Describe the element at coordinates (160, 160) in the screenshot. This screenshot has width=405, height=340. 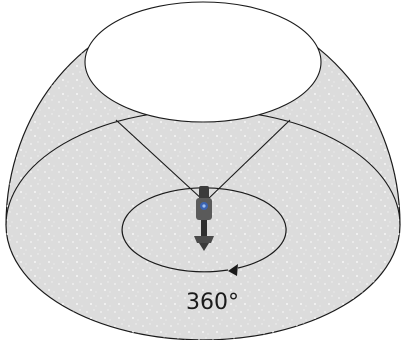
I see `fov-line-left` at that location.